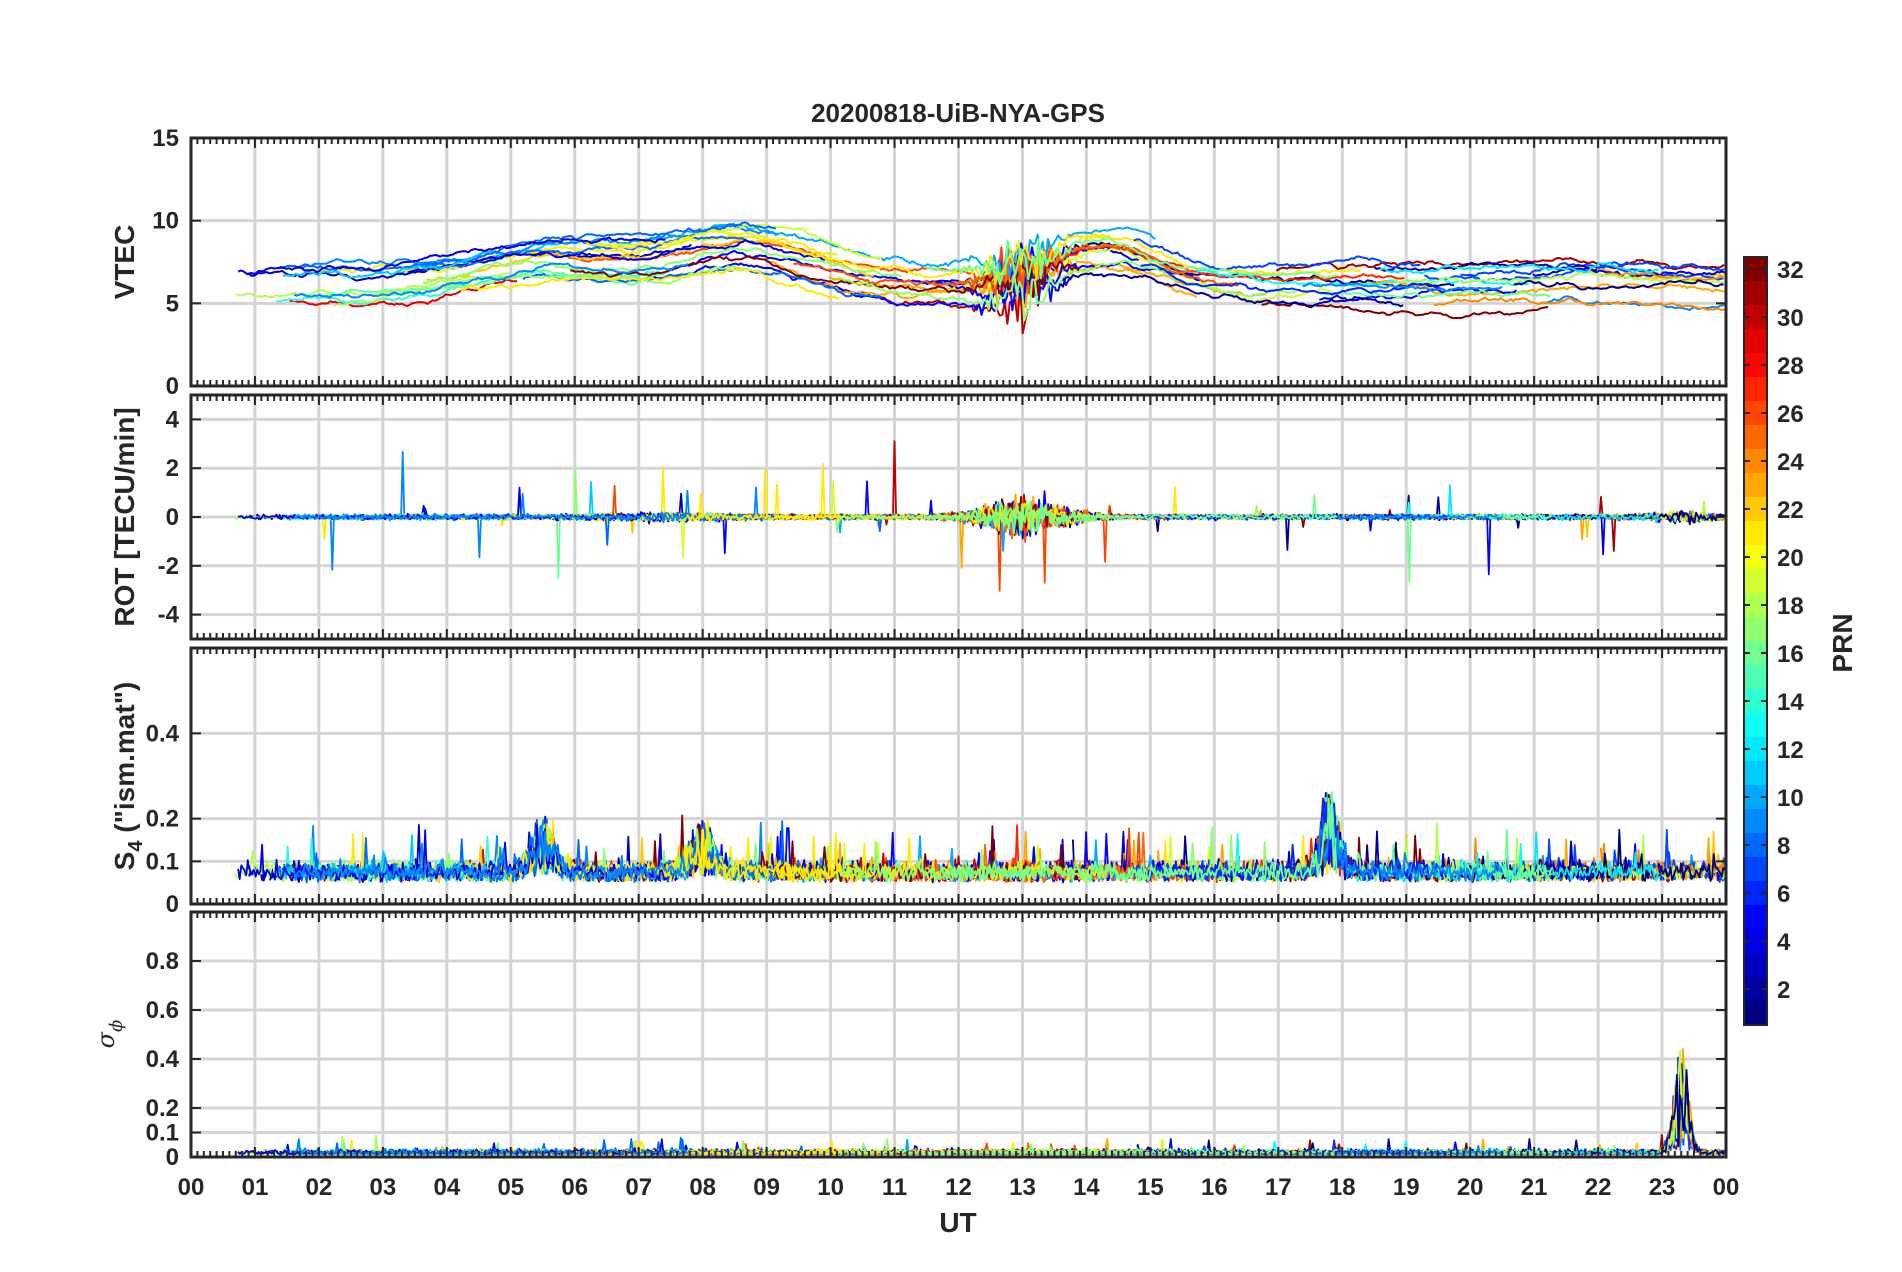  What do you see at coordinates (1790, 462) in the screenshot?
I see `colorbar-tick-label: 24` at bounding box center [1790, 462].